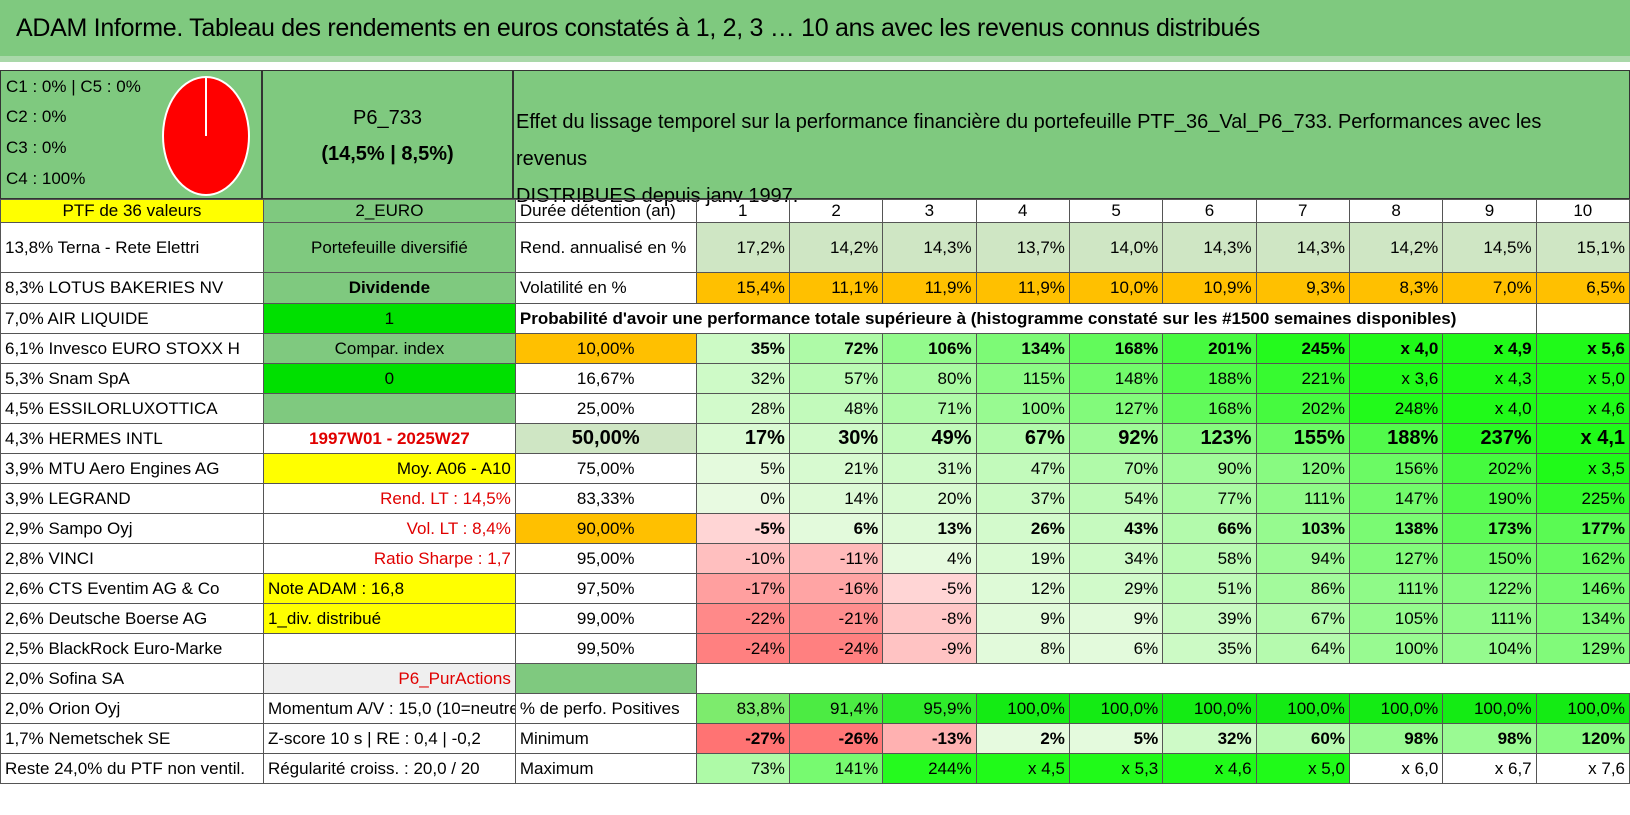 The image size is (1630, 815). I want to click on pos-value: 91,4%, so click(836, 708).